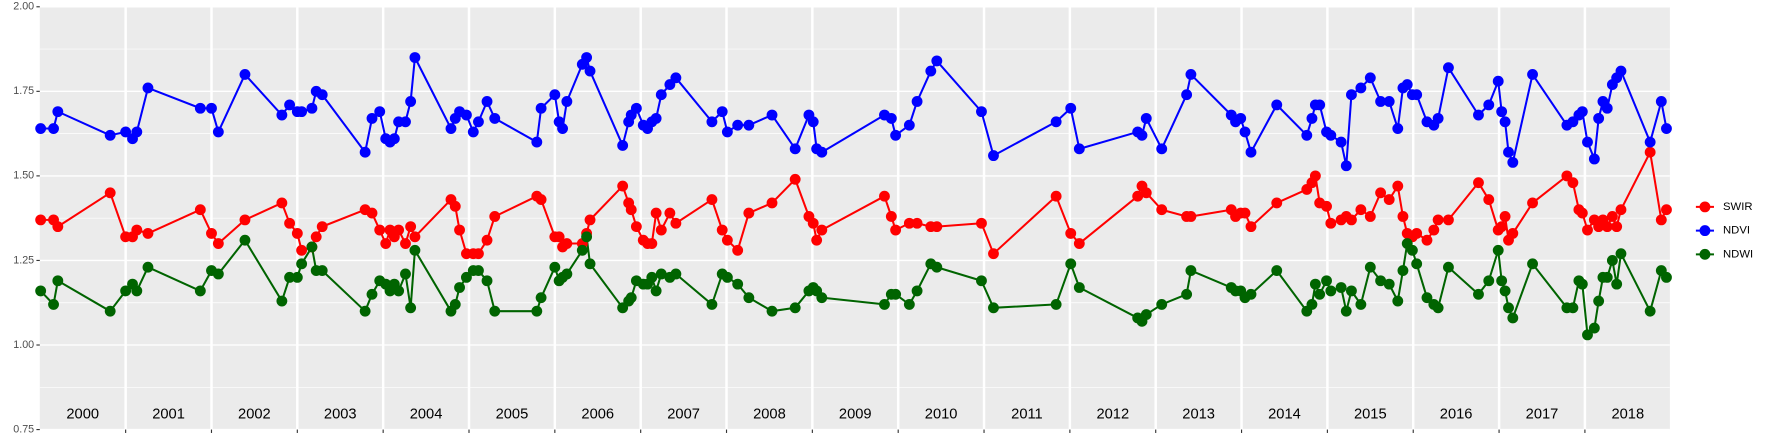 The height and width of the screenshot is (442, 1773). What do you see at coordinates (1370, 415) in the screenshot?
I see `year-label: 2015` at bounding box center [1370, 415].